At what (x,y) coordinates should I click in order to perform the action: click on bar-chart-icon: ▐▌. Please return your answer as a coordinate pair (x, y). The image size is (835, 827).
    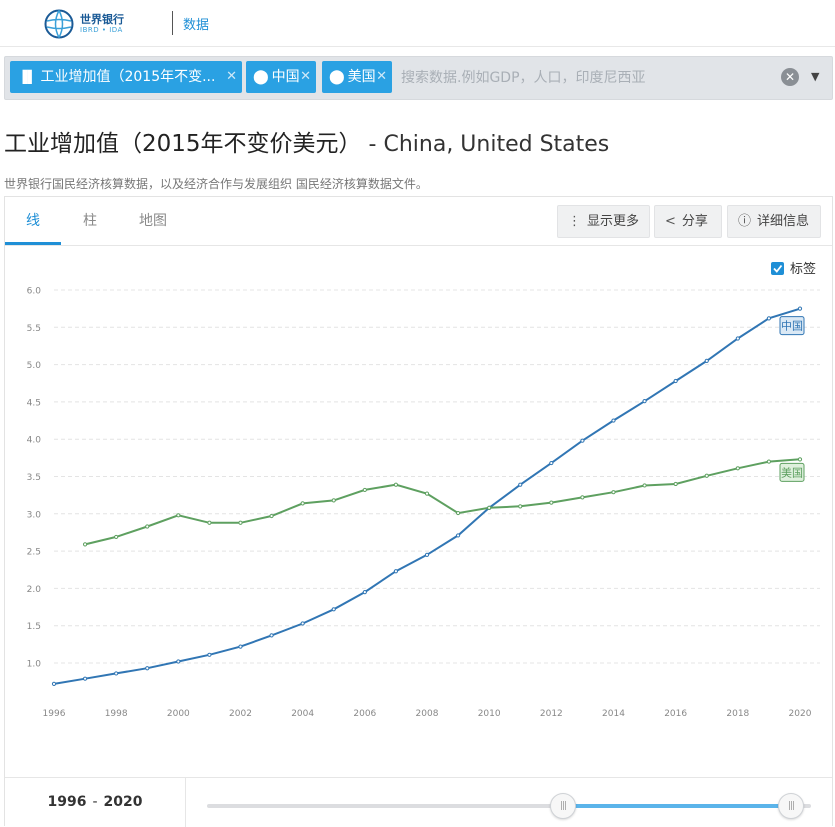
    Looking at the image, I should click on (27, 77).